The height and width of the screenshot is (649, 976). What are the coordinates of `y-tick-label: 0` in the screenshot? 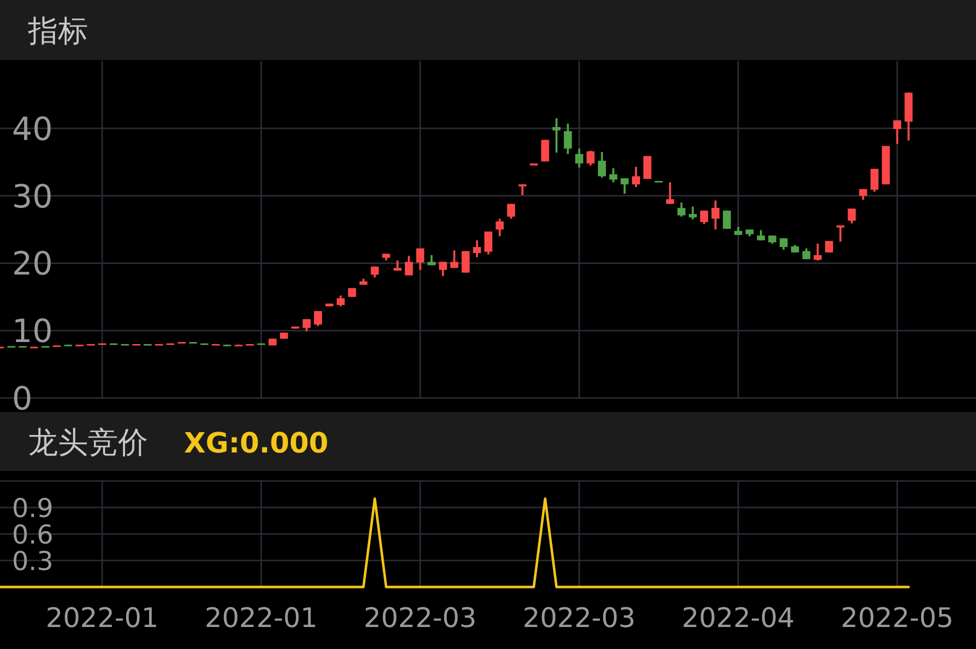 It's located at (22, 399).